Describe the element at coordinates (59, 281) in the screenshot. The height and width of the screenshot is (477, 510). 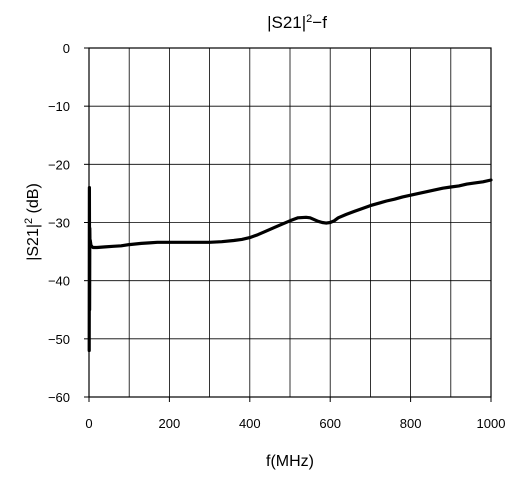
I see `y-tick-label: −40` at that location.